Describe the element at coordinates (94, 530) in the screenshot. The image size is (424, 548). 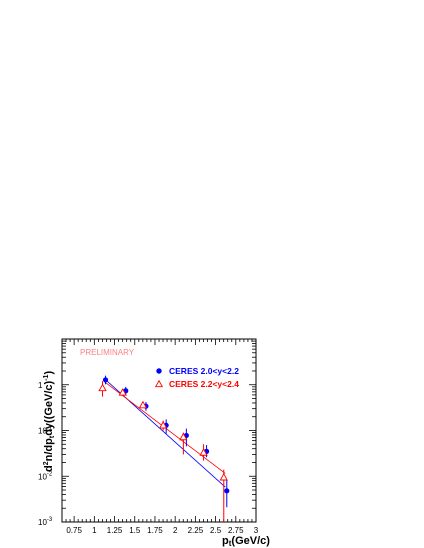
I see `x-tick-label: 1` at that location.